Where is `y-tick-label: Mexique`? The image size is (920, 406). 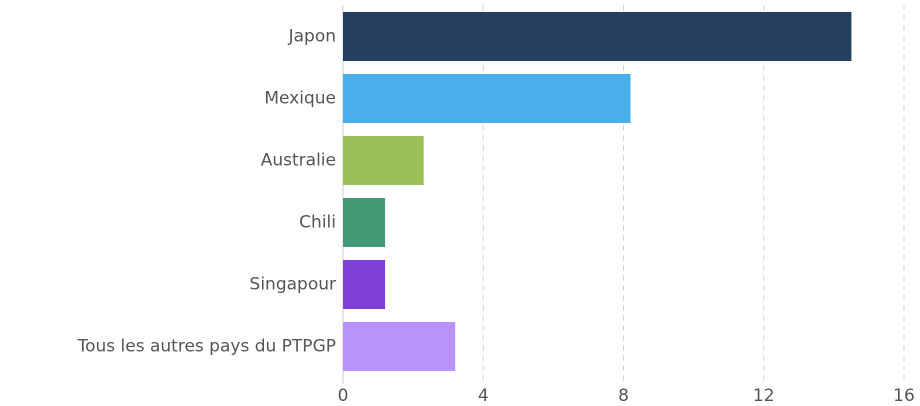
y-tick-label: Mexique is located at coordinates (300, 99).